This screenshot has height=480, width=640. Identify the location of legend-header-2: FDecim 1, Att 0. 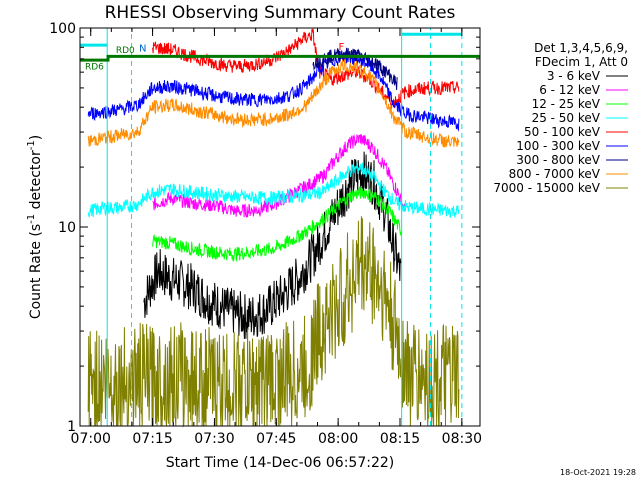
(581, 62).